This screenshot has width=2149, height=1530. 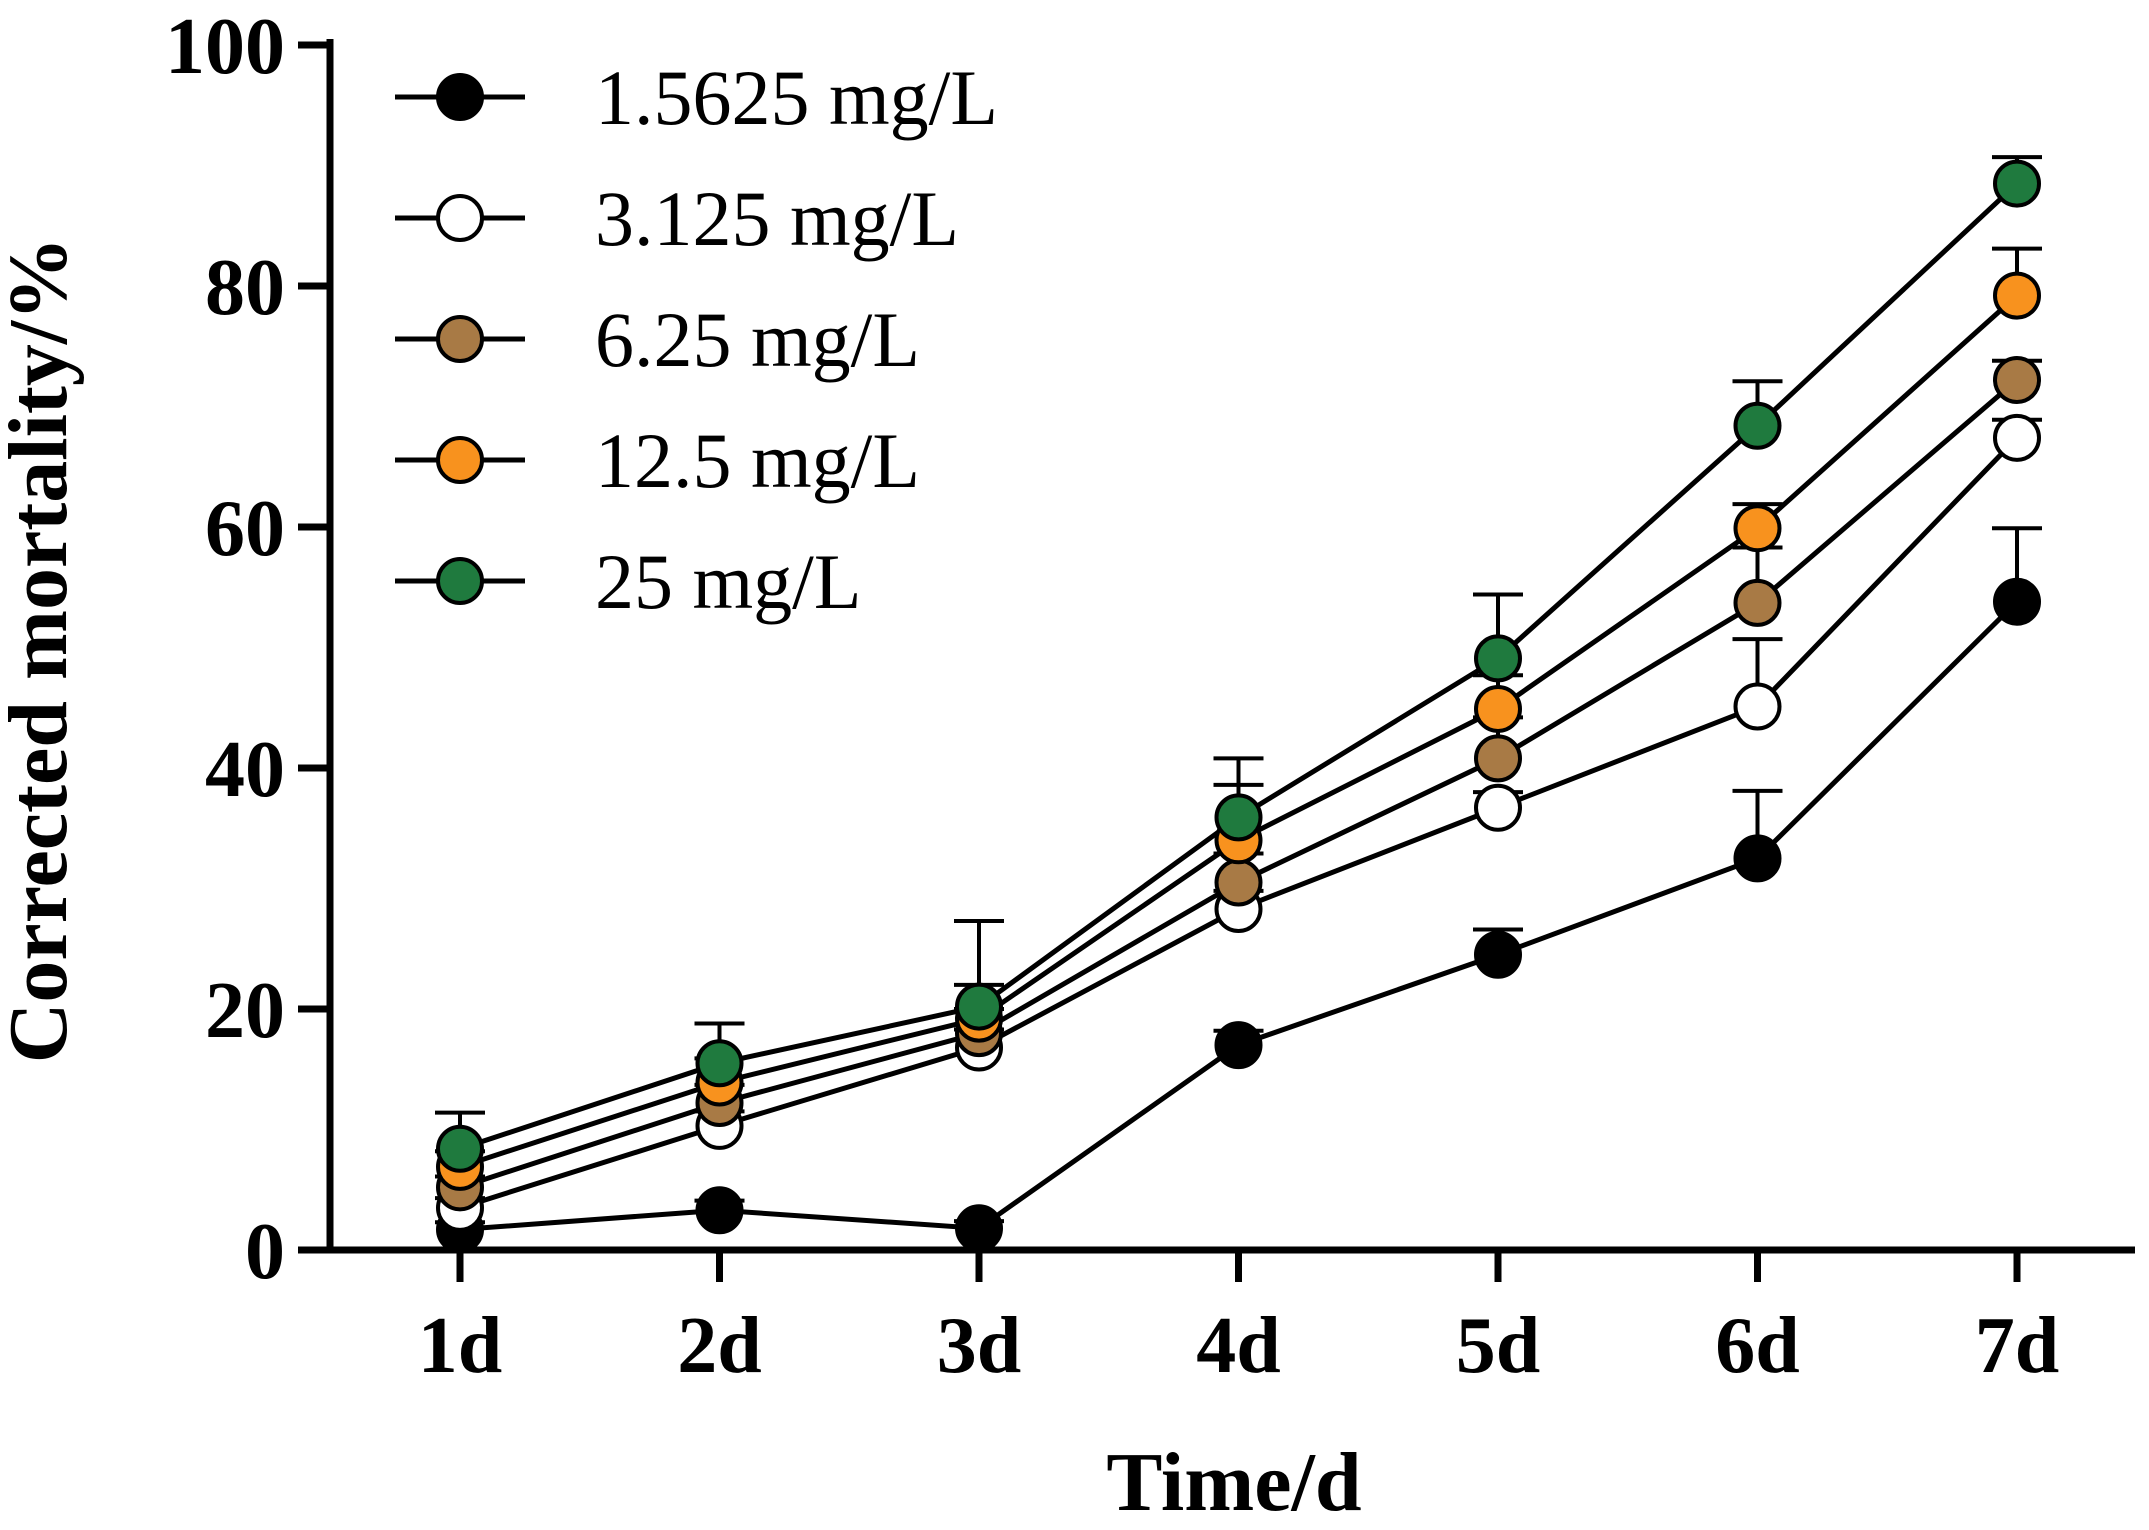 I want to click on legend-label: 25 mg/L, so click(x=728, y=581).